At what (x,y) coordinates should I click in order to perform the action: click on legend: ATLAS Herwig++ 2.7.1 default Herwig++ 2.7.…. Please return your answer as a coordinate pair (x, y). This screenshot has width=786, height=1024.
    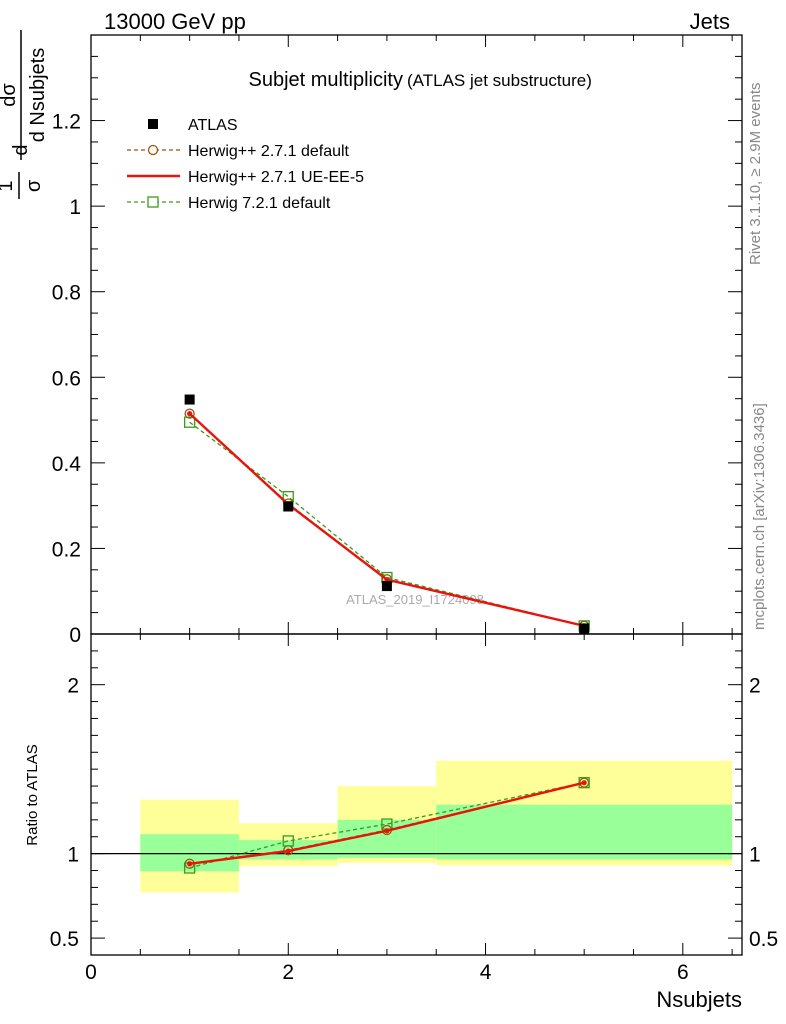
    Looking at the image, I should click on (245, 164).